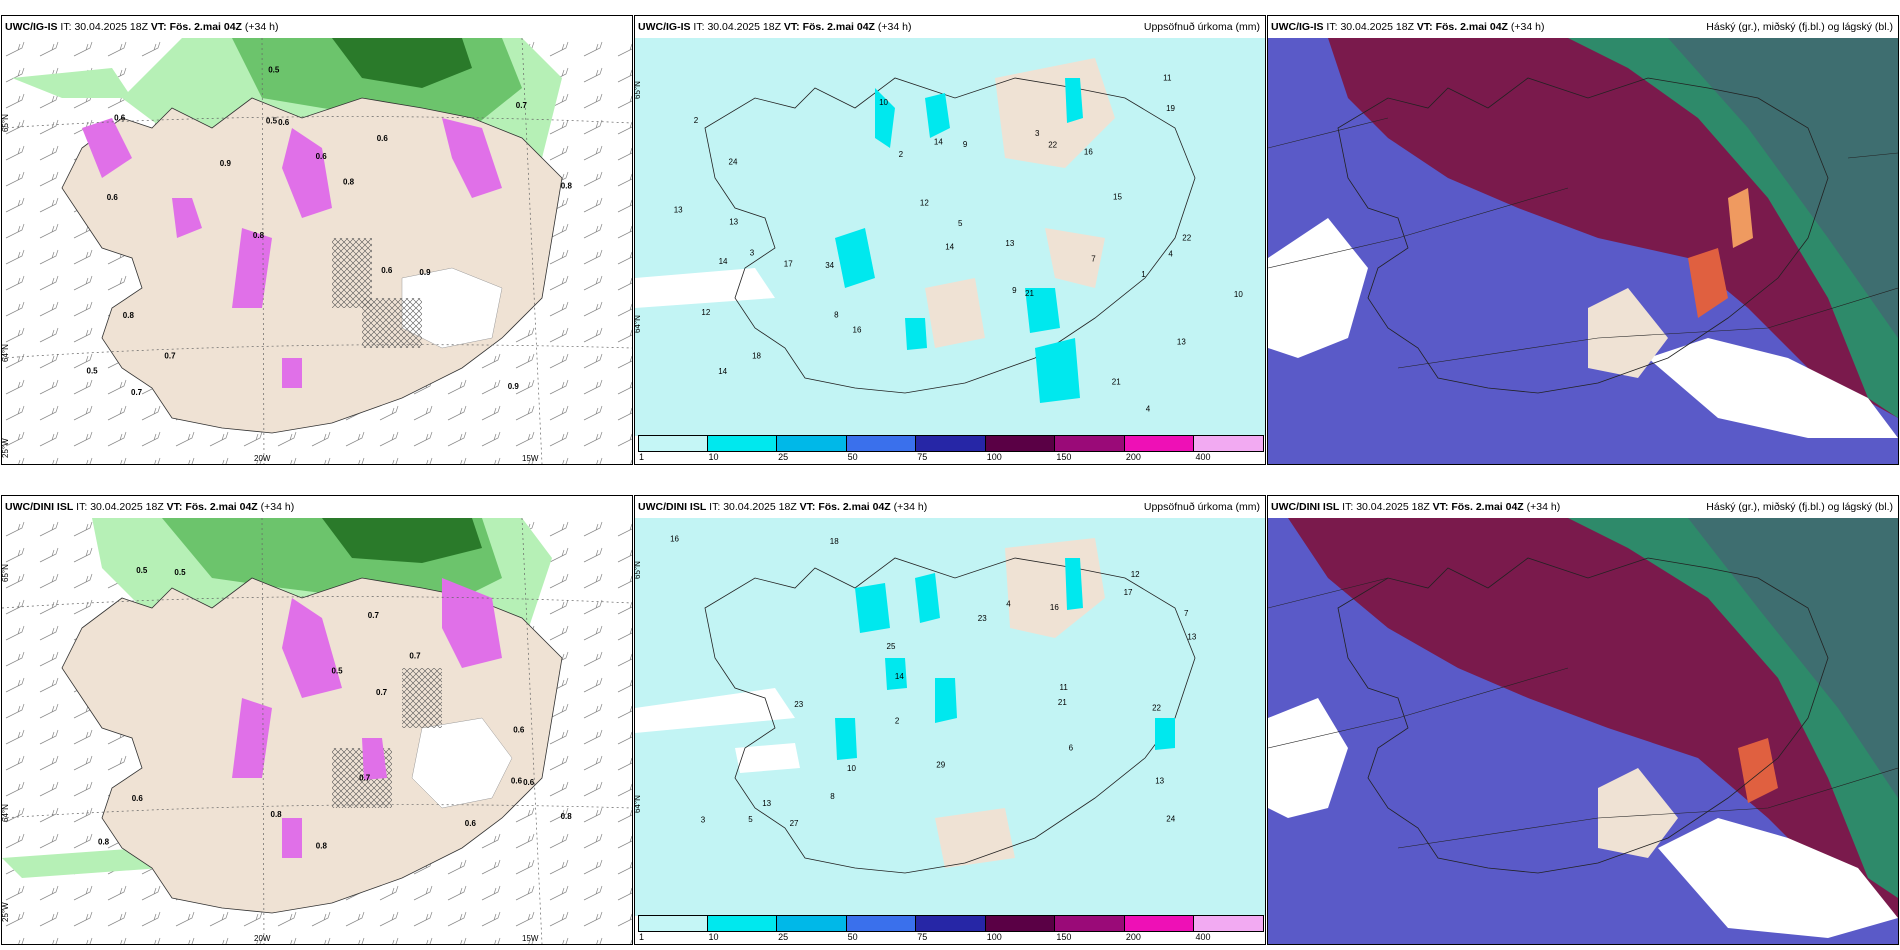 The height and width of the screenshot is (950, 1900). Describe the element at coordinates (1128, 592) in the screenshot. I see `precip-value-label: 17` at that location.